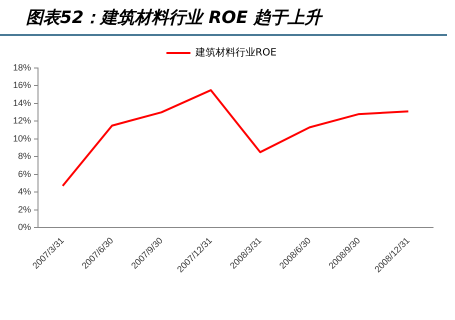 The image size is (455, 320). I want to click on y-tick-label: 16%, so click(22, 85).